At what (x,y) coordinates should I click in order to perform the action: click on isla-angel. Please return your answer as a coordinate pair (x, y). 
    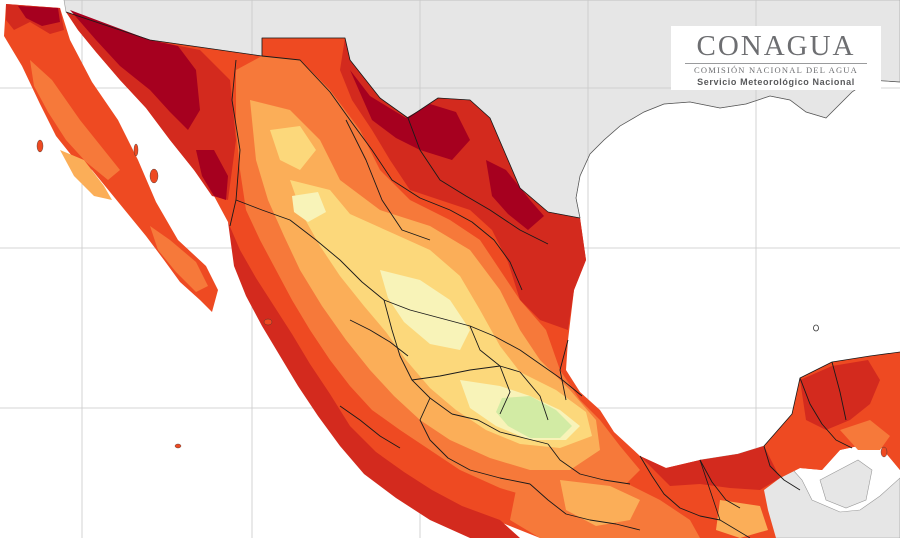
    Looking at the image, I should click on (136, 150).